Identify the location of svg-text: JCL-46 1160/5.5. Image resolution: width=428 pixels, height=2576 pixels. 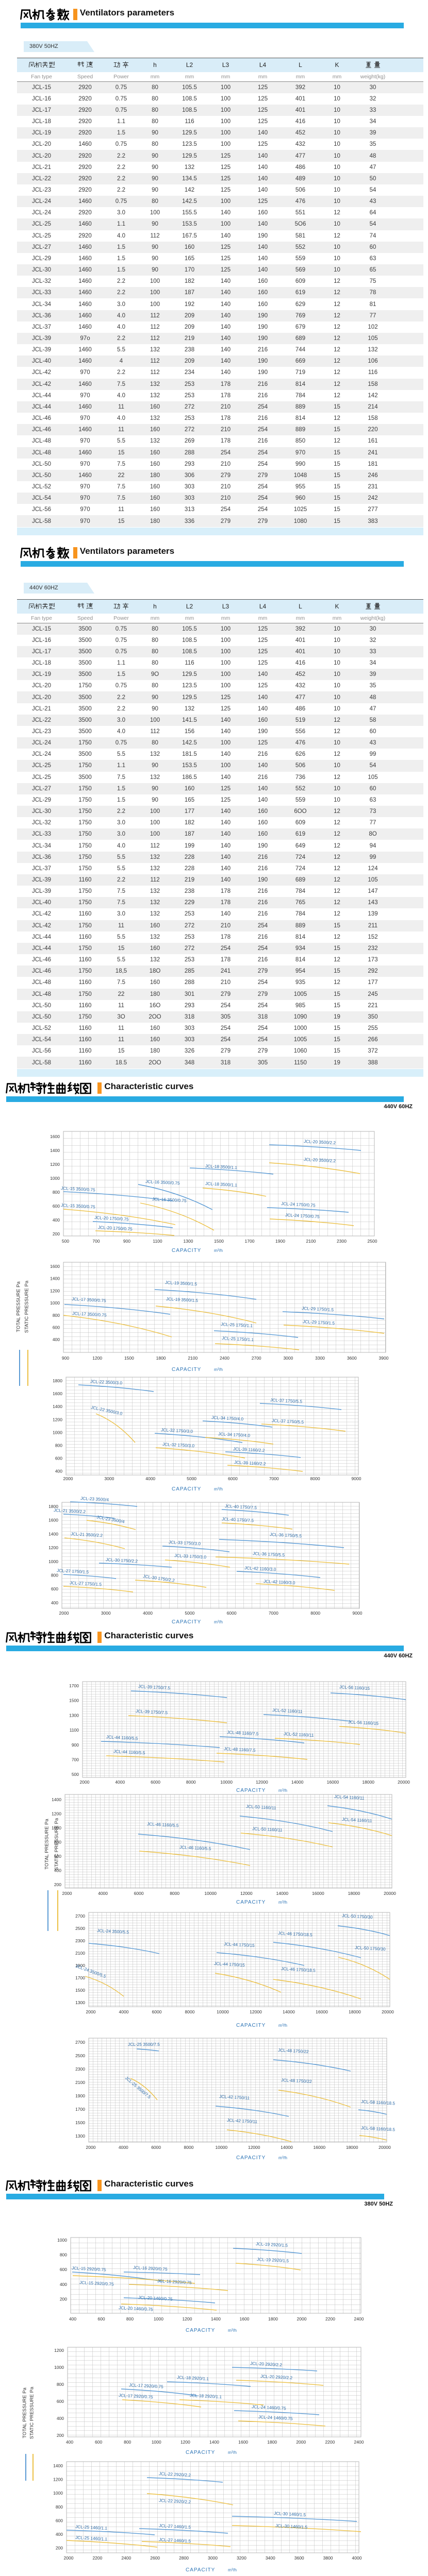
(163, 1824).